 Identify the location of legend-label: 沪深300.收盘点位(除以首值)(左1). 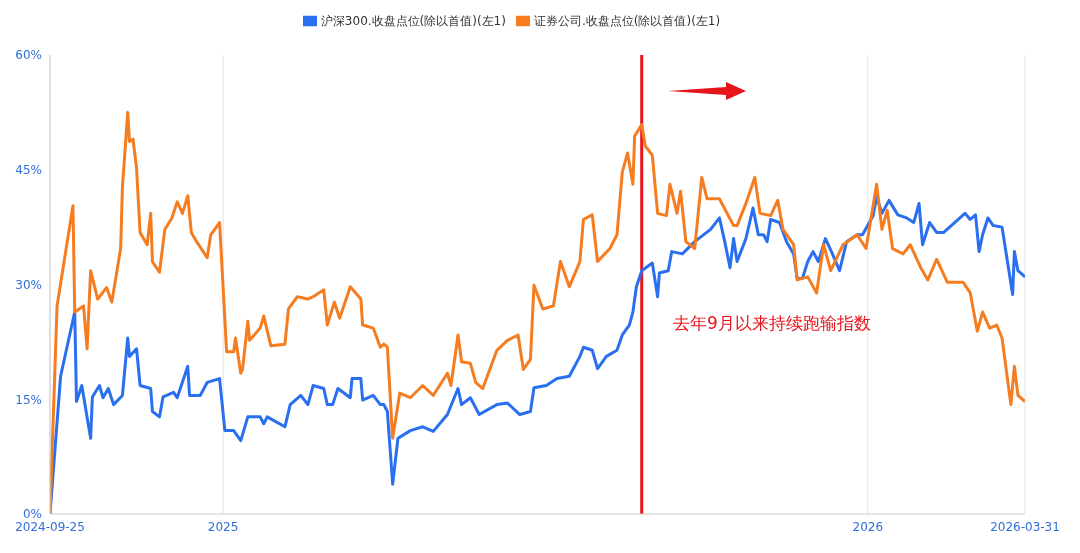
(413, 21).